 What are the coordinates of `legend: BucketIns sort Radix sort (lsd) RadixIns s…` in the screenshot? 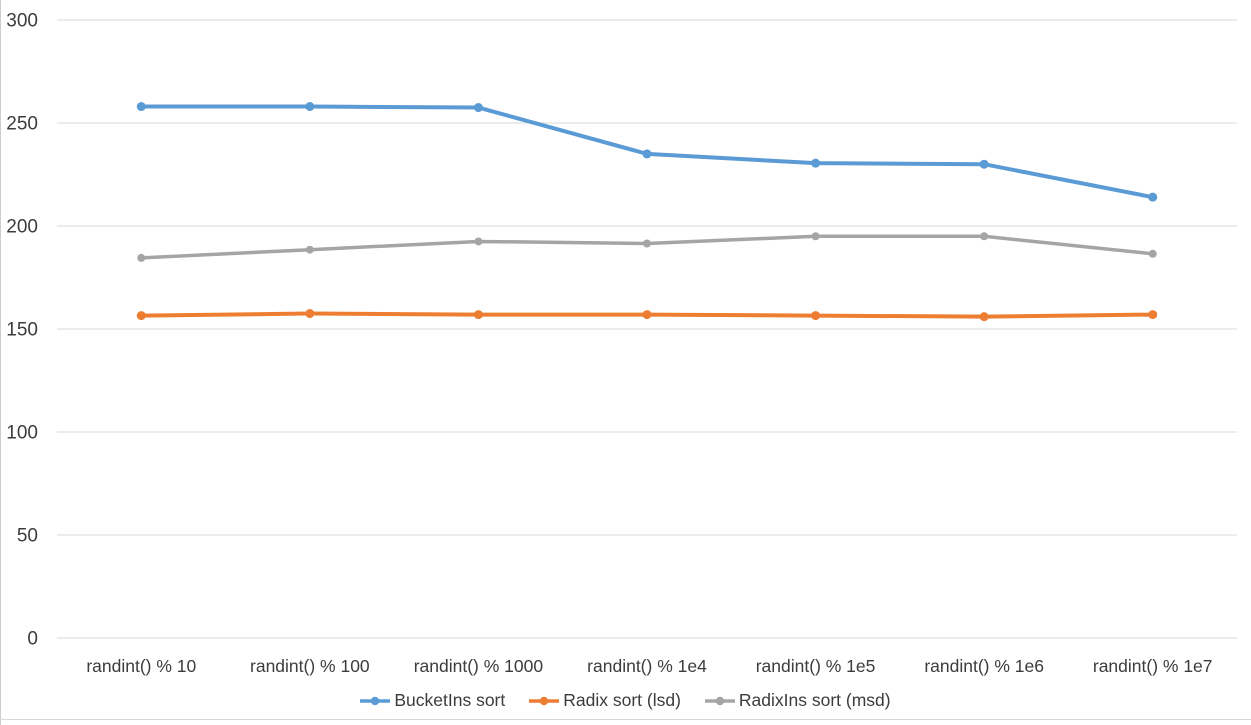 It's located at (625, 700).